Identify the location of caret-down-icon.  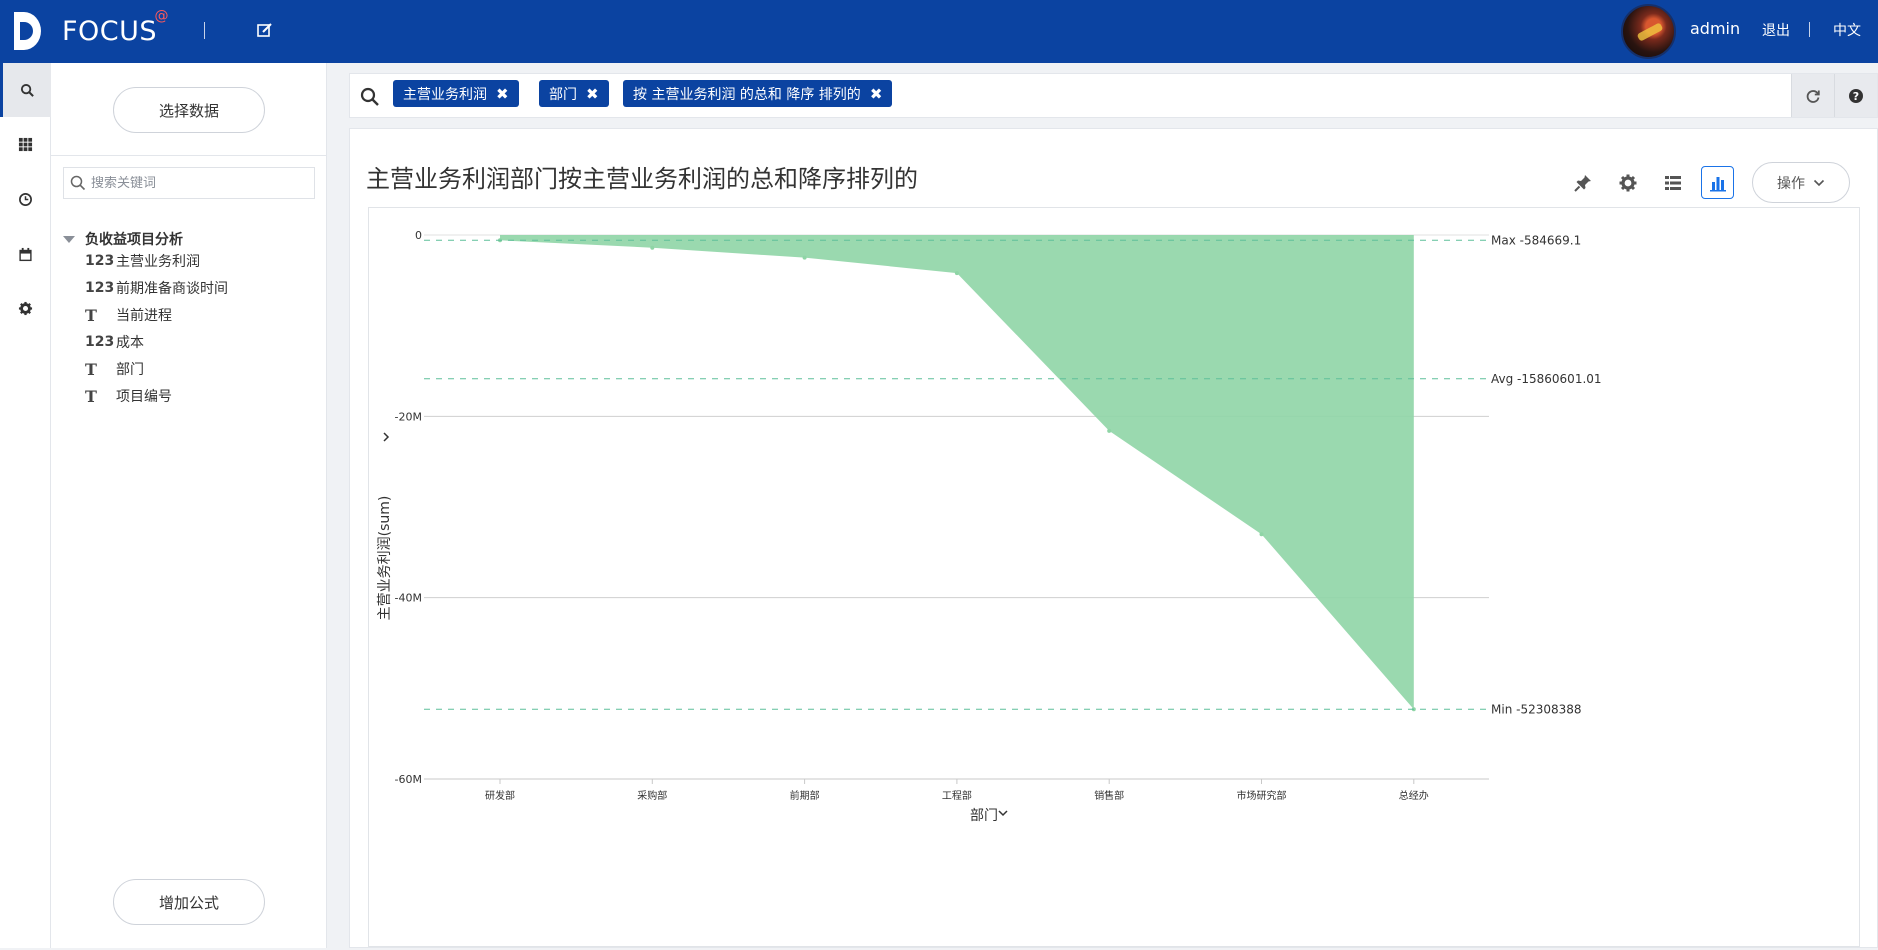
(69, 239).